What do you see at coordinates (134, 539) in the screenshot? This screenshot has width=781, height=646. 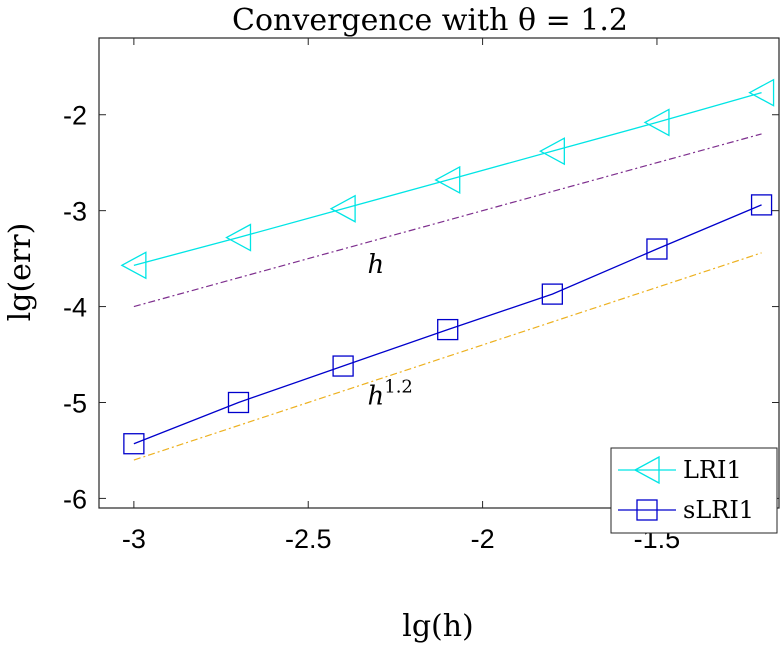 I see `x-tick-label: -3` at bounding box center [134, 539].